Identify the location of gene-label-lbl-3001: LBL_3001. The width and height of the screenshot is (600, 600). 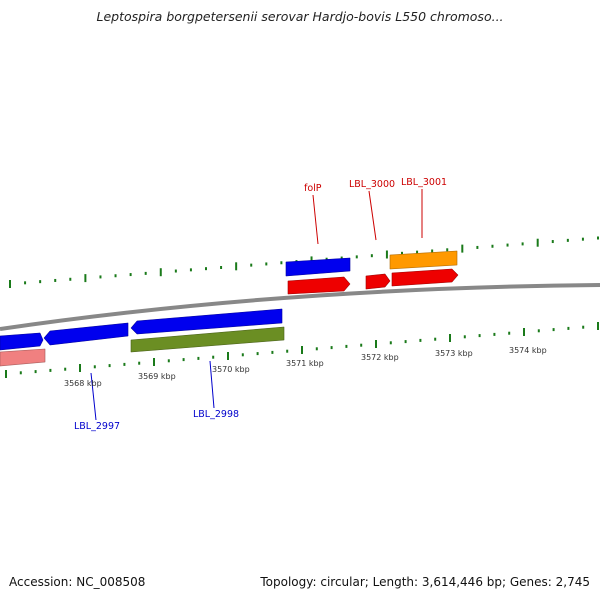
(424, 182).